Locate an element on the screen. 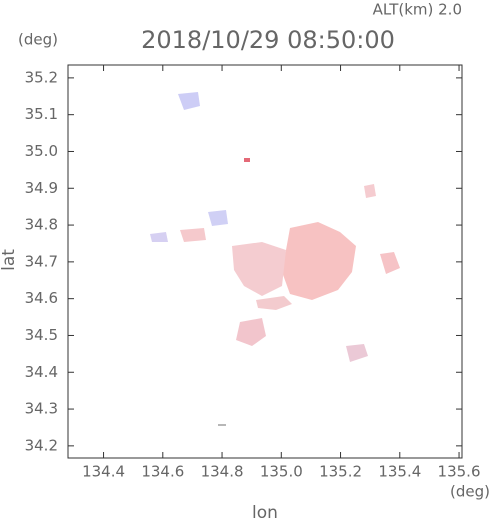 Image resolution: width=491 pixels, height=521 pixels. y-tick-label: 34.8 is located at coordinates (41, 225).